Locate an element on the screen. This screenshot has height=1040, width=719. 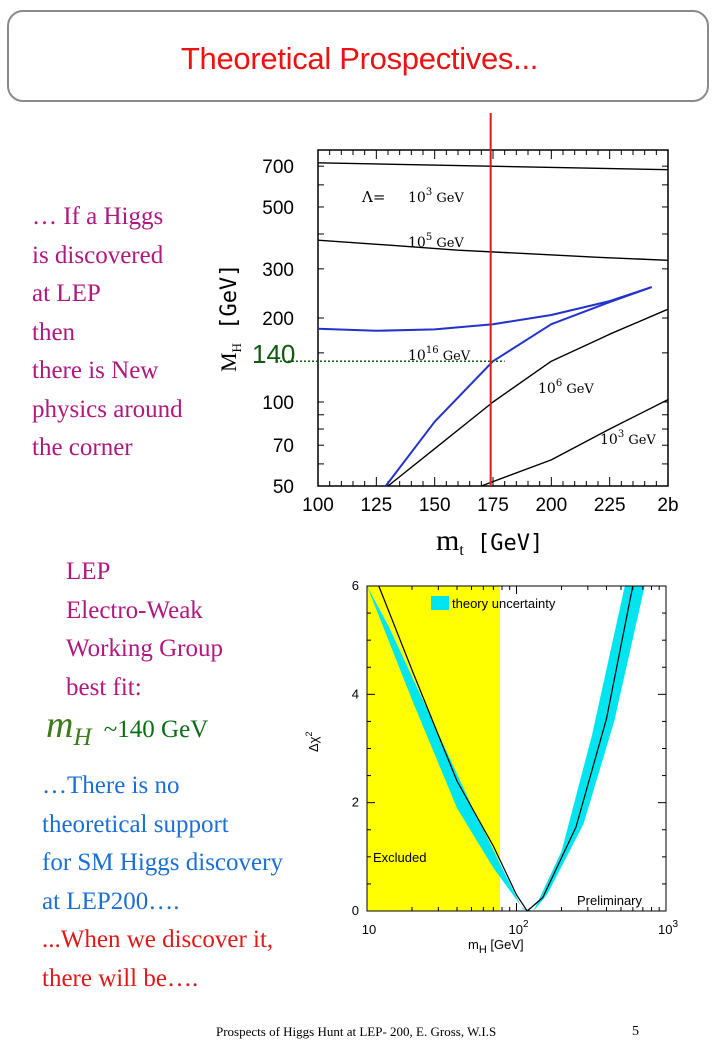
chart1-x-axis-title: mt [GeV] is located at coordinates (489, 541).